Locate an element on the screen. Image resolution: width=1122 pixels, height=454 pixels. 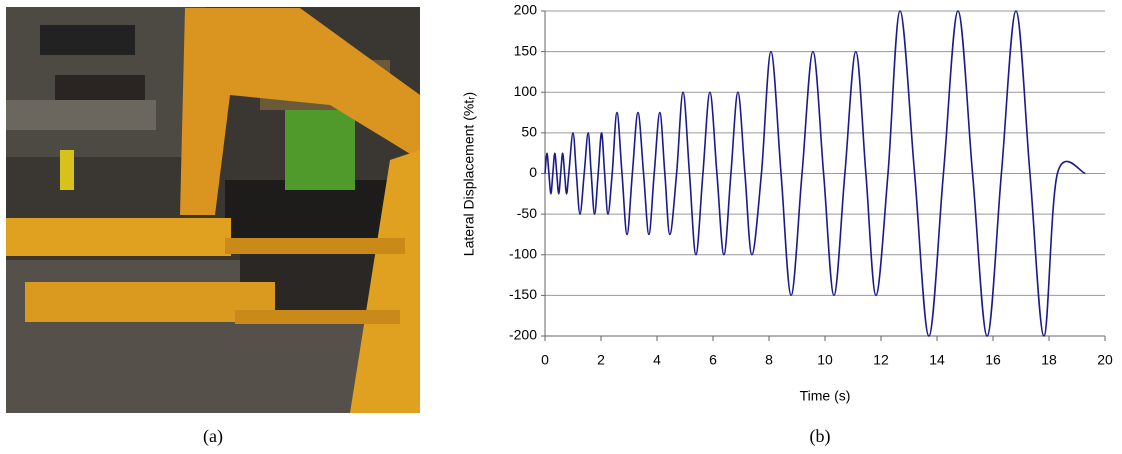
x-tick-label: 10 is located at coordinates (825, 360).